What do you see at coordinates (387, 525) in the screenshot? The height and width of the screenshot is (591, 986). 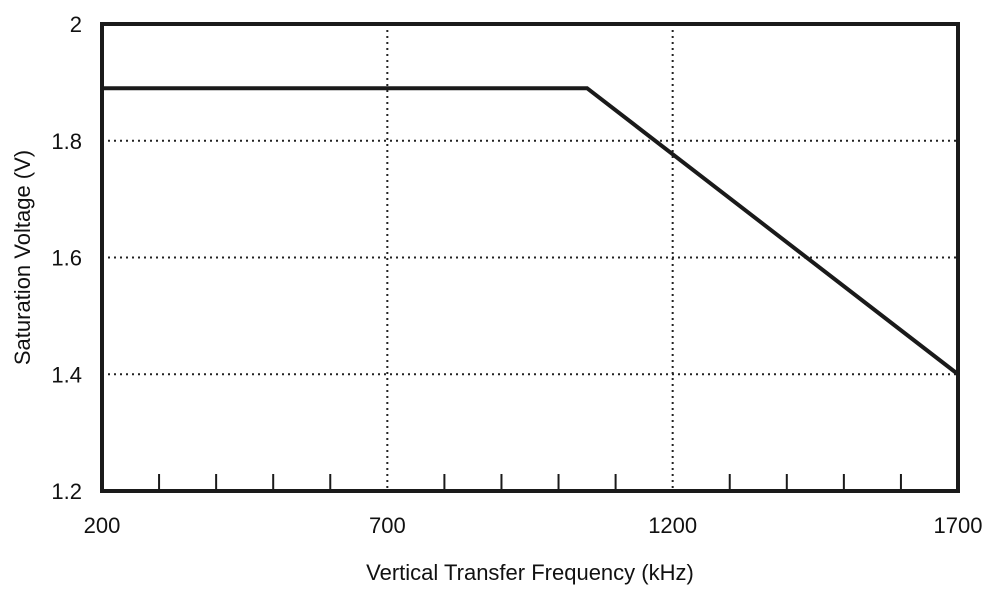 I see `x-tick-label: 700` at bounding box center [387, 525].